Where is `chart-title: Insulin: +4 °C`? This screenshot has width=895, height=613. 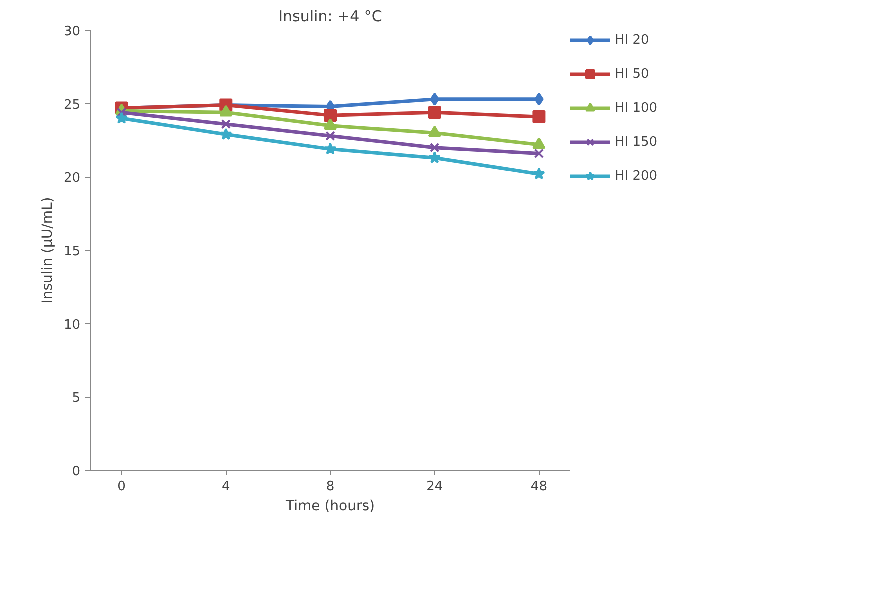 chart-title: Insulin: +4 °C is located at coordinates (330, 17).